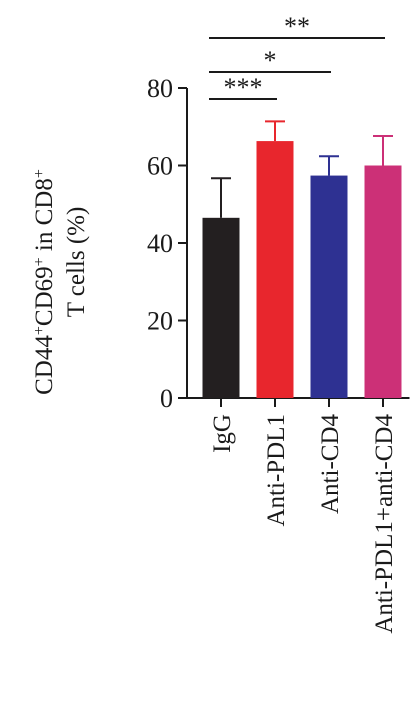 This screenshot has height=725, width=416. I want to click on y-axis-title-line1: CD44+CD69+ in CD8+, so click(45, 282).